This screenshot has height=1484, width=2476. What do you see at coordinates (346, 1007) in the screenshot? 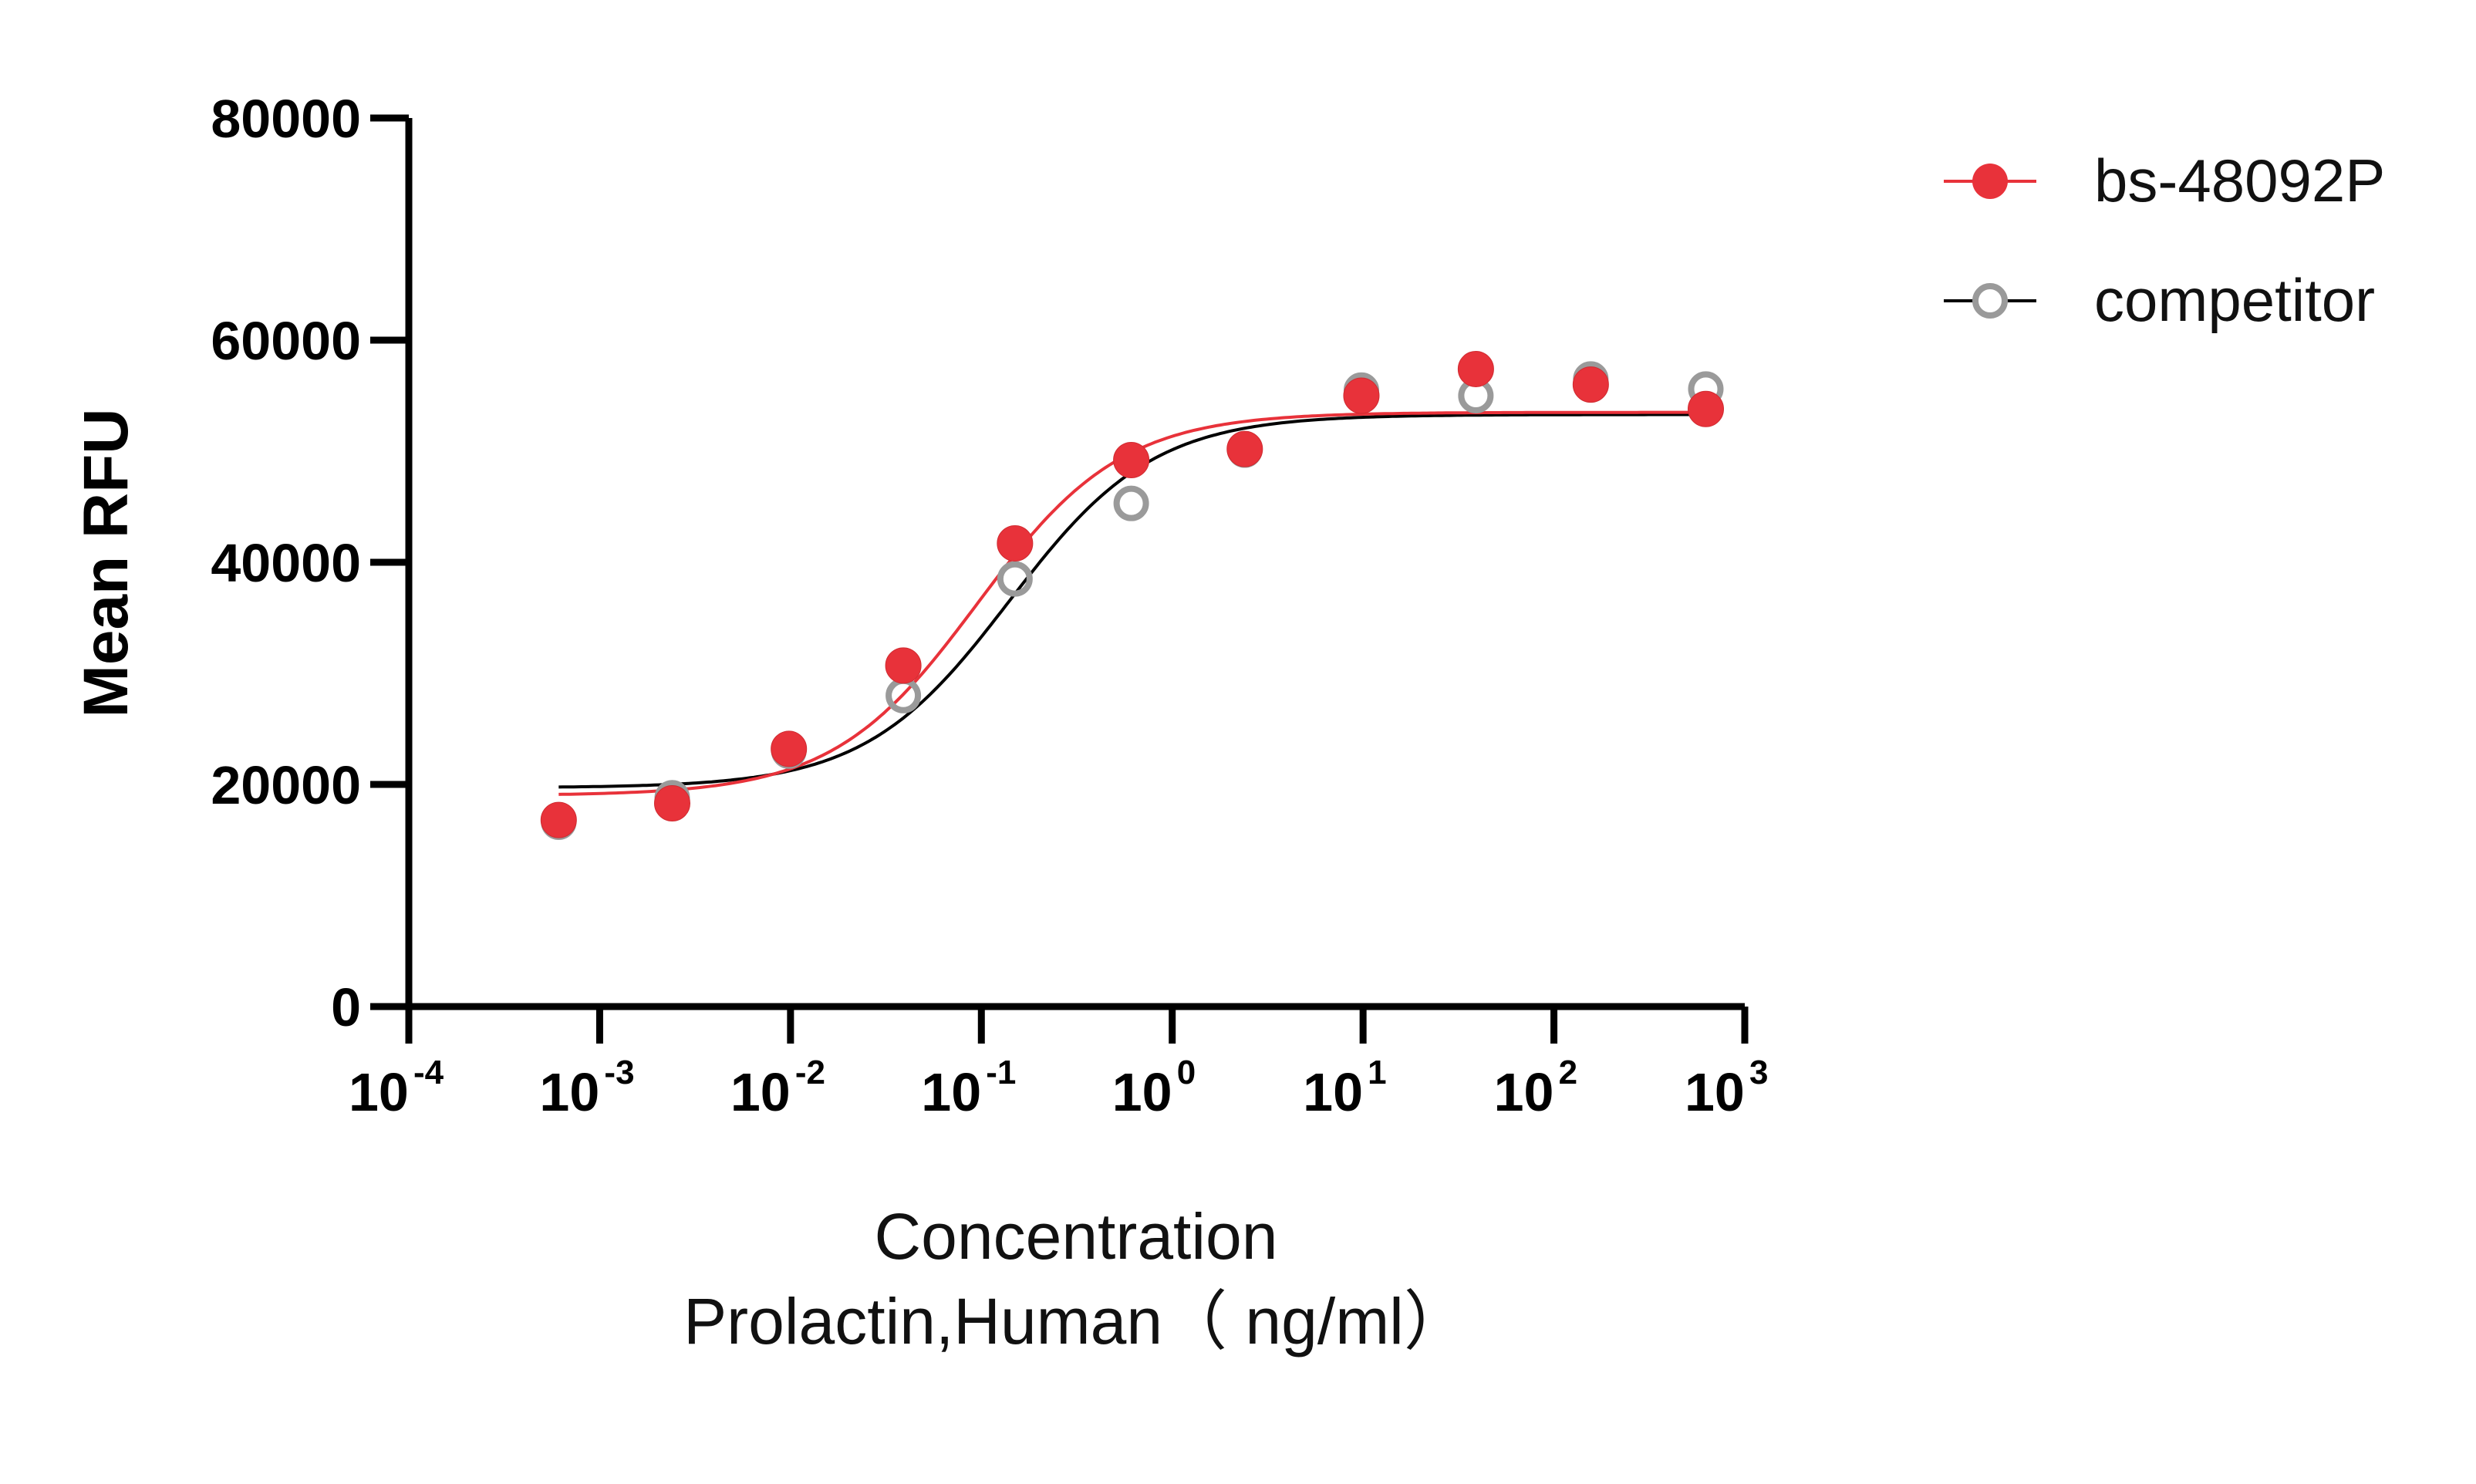
I see `y-tick-label: 0` at bounding box center [346, 1007].